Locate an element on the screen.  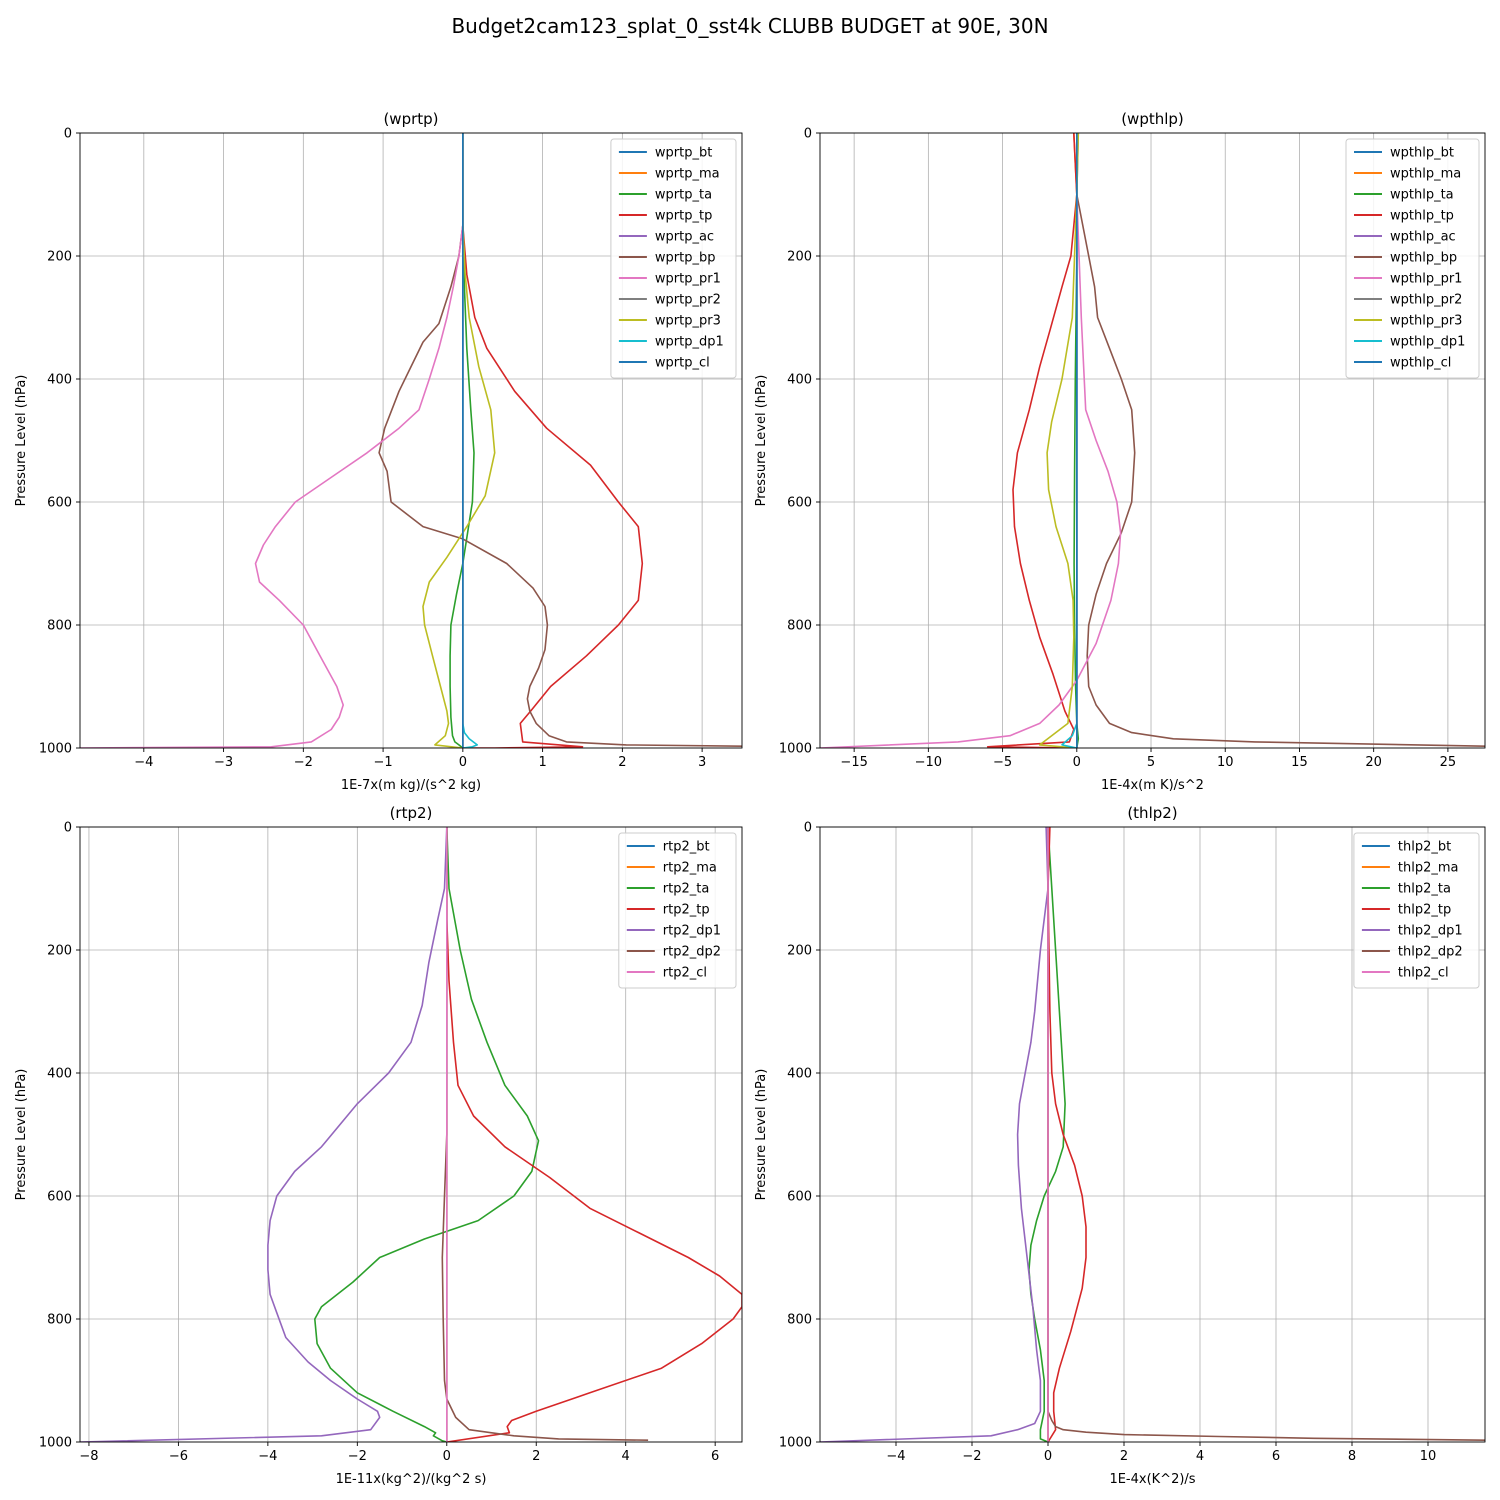
legend-entry: wprtp_bt is located at coordinates (683, 153).